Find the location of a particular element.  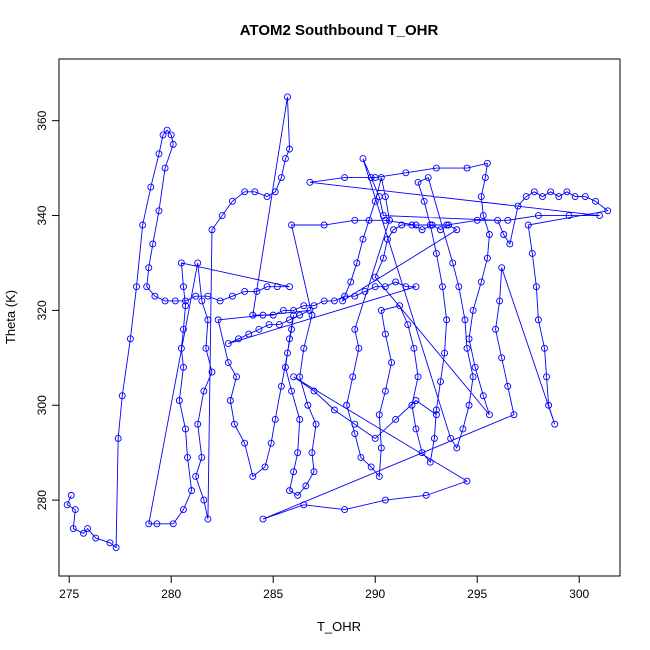

x-axis: 275 280 285 290 295 300 is located at coordinates (324, 588).